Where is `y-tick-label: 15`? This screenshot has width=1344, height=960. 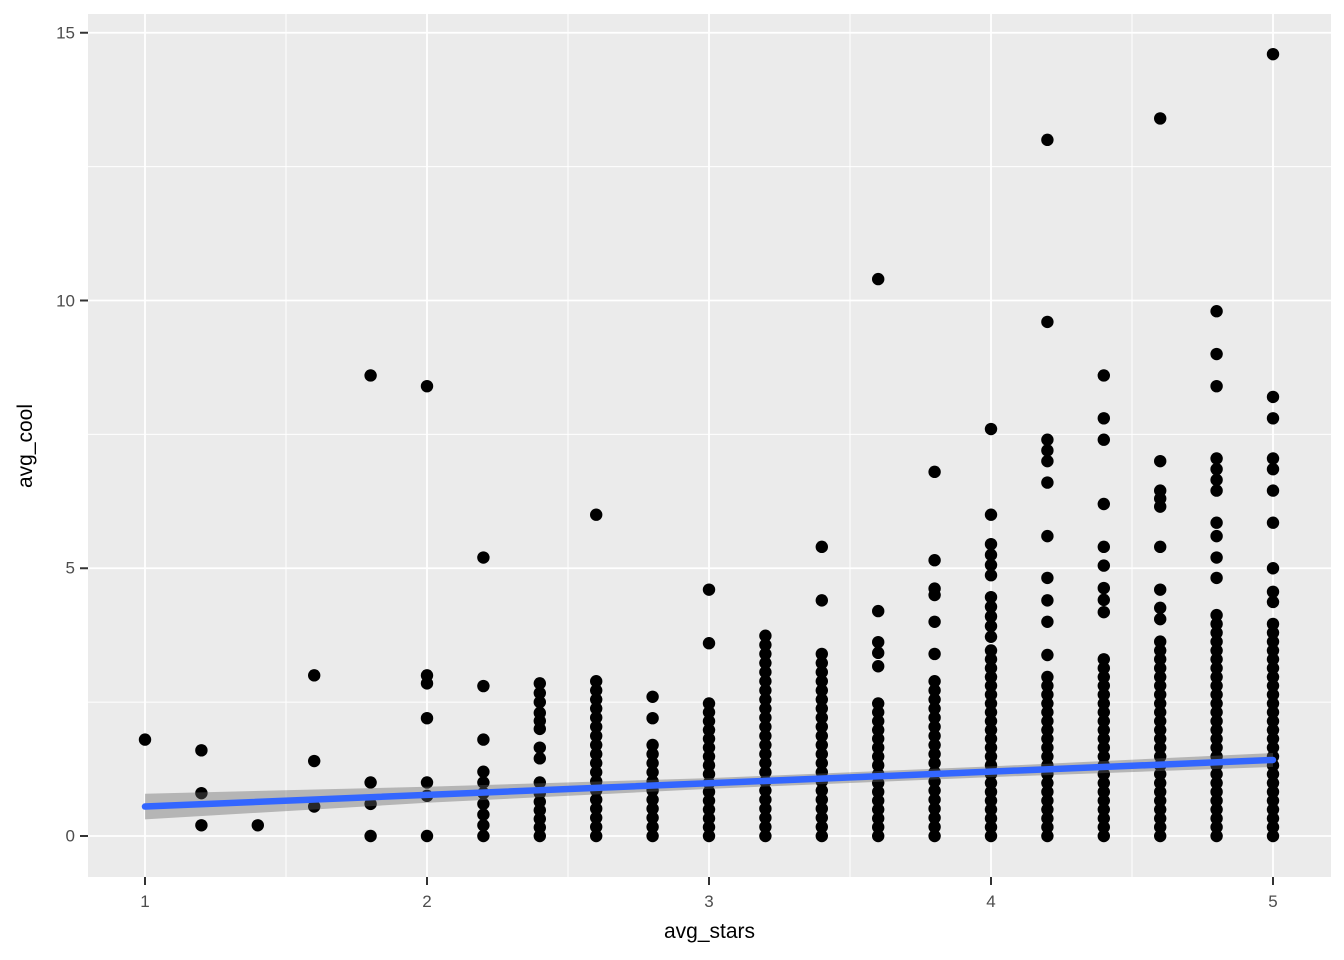
y-tick-label: 15 is located at coordinates (65, 33).